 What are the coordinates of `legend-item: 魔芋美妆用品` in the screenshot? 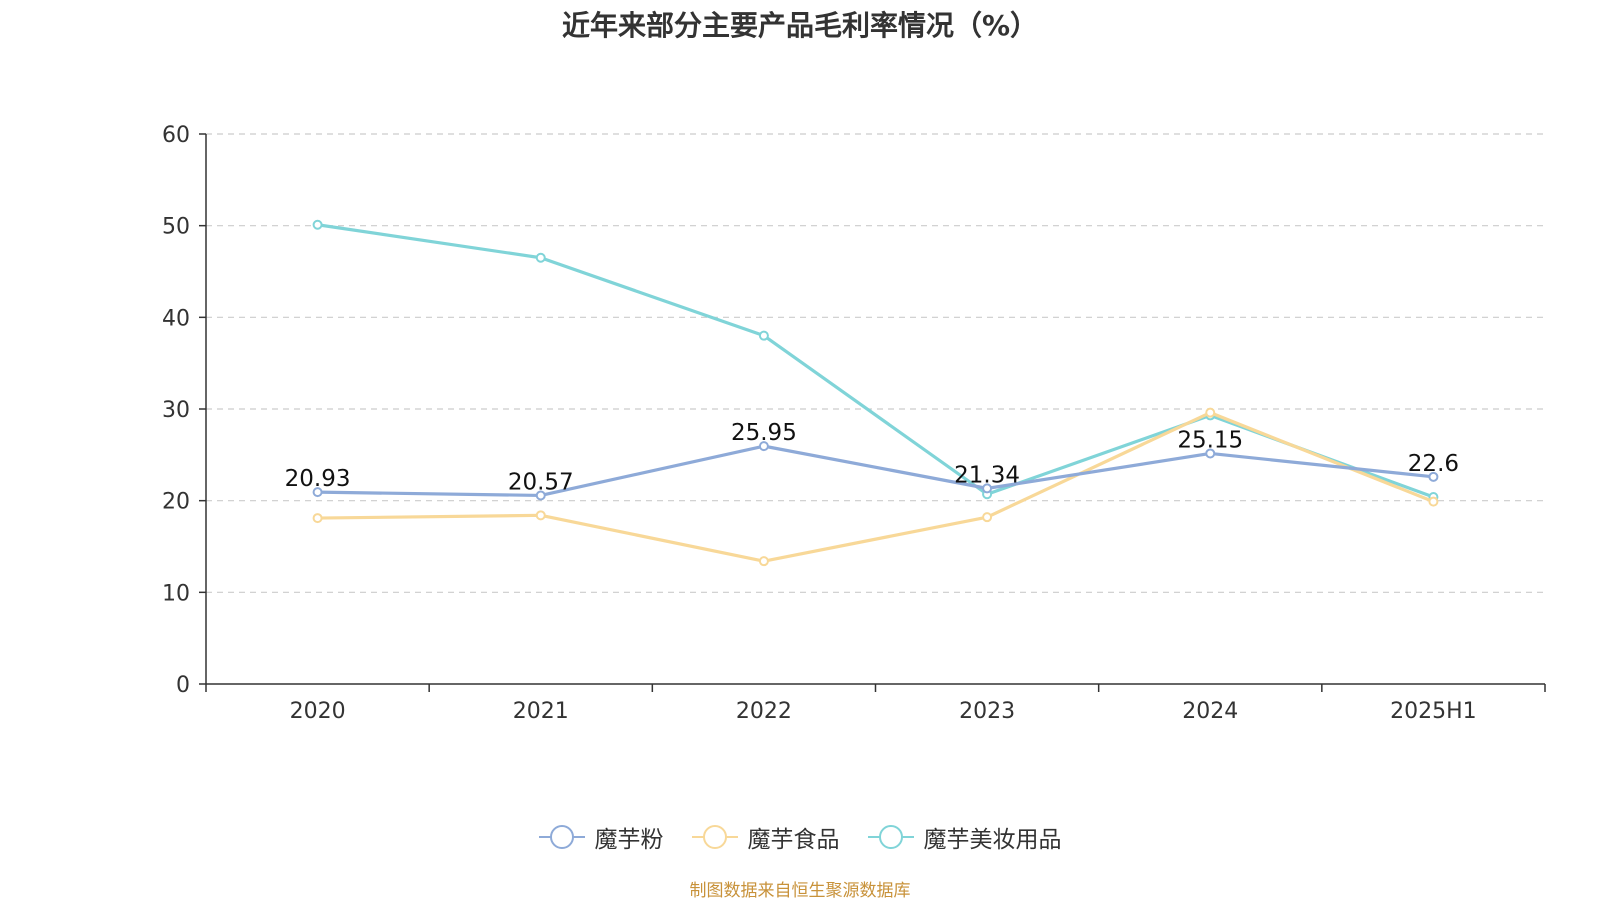 It's located at (964, 837).